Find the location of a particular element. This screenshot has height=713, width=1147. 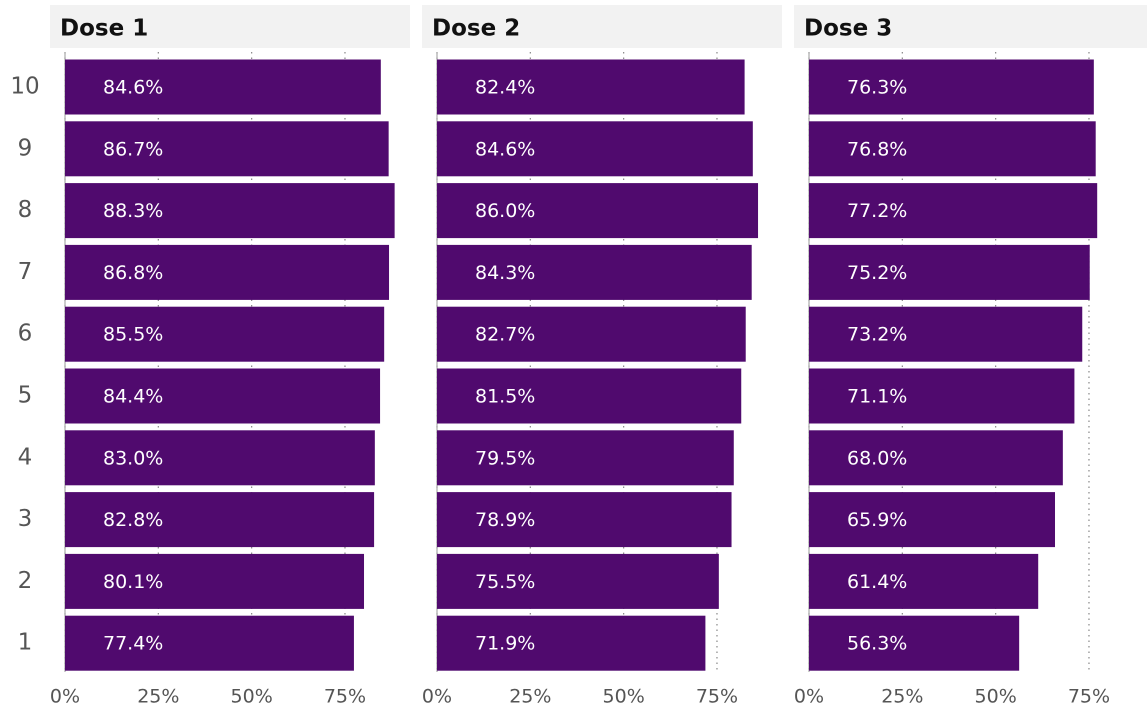

value-label: 86.7% is located at coordinates (133, 149).